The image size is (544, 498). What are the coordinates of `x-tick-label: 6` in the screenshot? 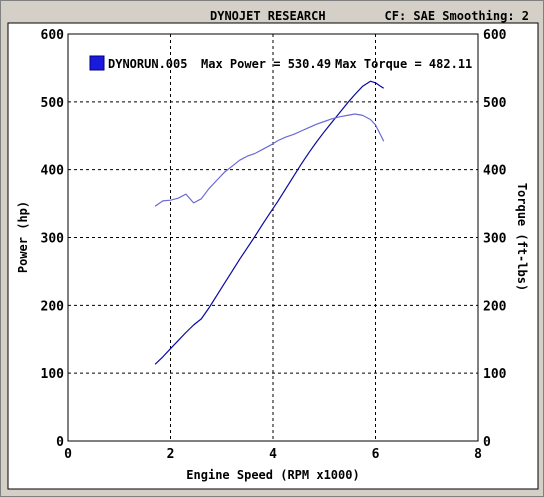 It's located at (376, 454).